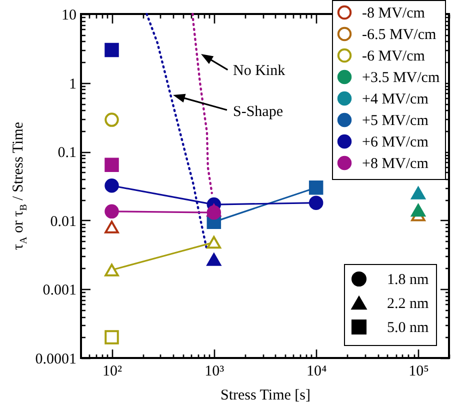 The image size is (454, 404). Describe the element at coordinates (316, 372) in the screenshot. I see `x-tick-label: 10⁴` at that location.